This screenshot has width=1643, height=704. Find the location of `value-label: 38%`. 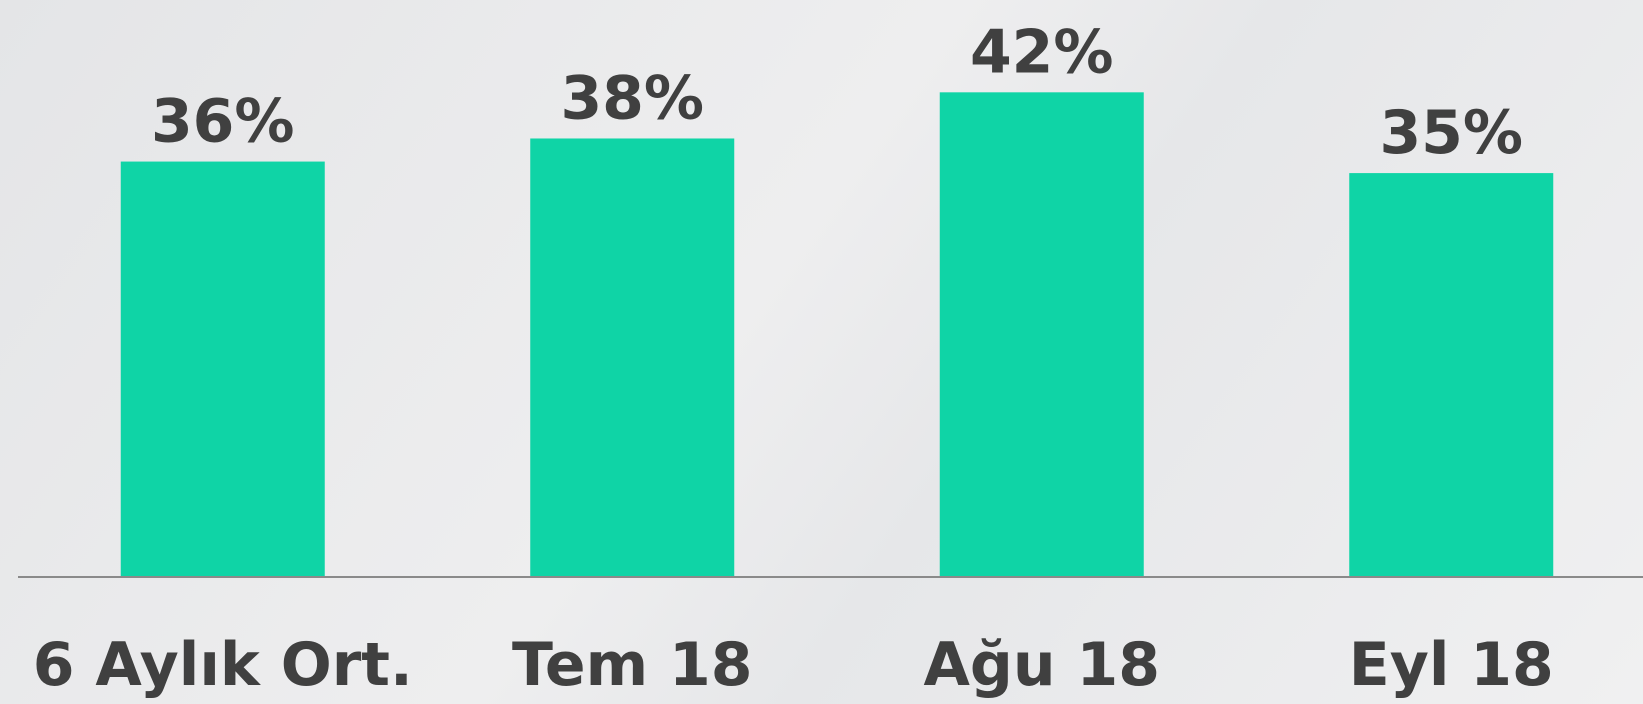

value-label: 38% is located at coordinates (632, 98).